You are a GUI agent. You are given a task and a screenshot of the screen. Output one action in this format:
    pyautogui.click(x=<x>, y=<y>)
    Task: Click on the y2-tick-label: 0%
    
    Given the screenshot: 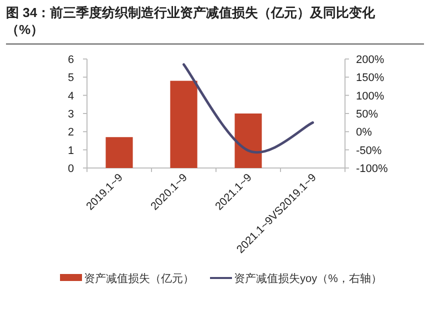 What is the action you would take?
    pyautogui.click(x=364, y=132)
    